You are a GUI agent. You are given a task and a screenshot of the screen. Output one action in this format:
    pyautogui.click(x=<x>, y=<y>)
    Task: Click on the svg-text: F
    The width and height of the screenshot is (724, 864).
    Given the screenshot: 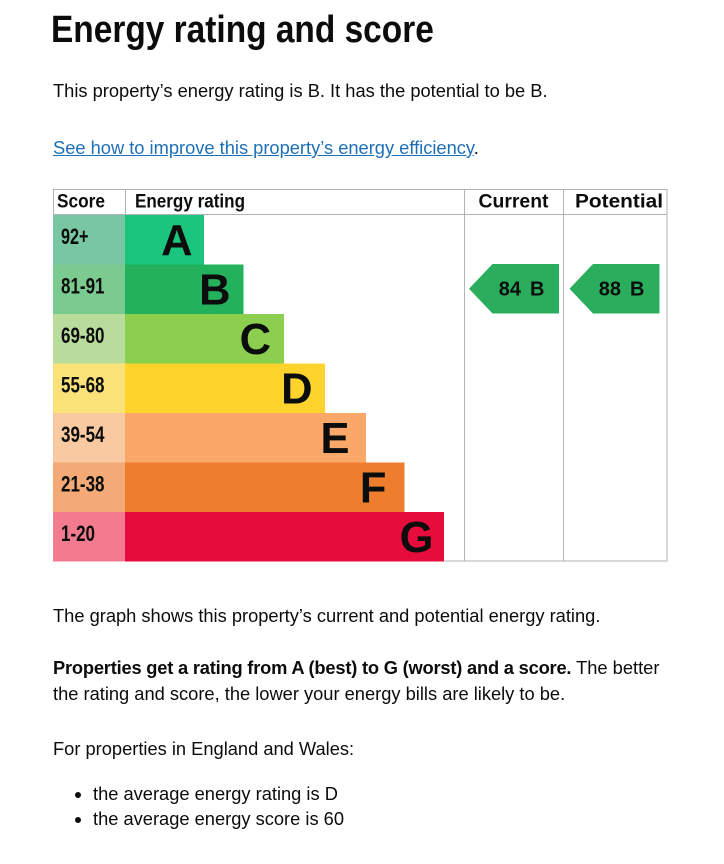 What is the action you would take?
    pyautogui.click(x=373, y=489)
    